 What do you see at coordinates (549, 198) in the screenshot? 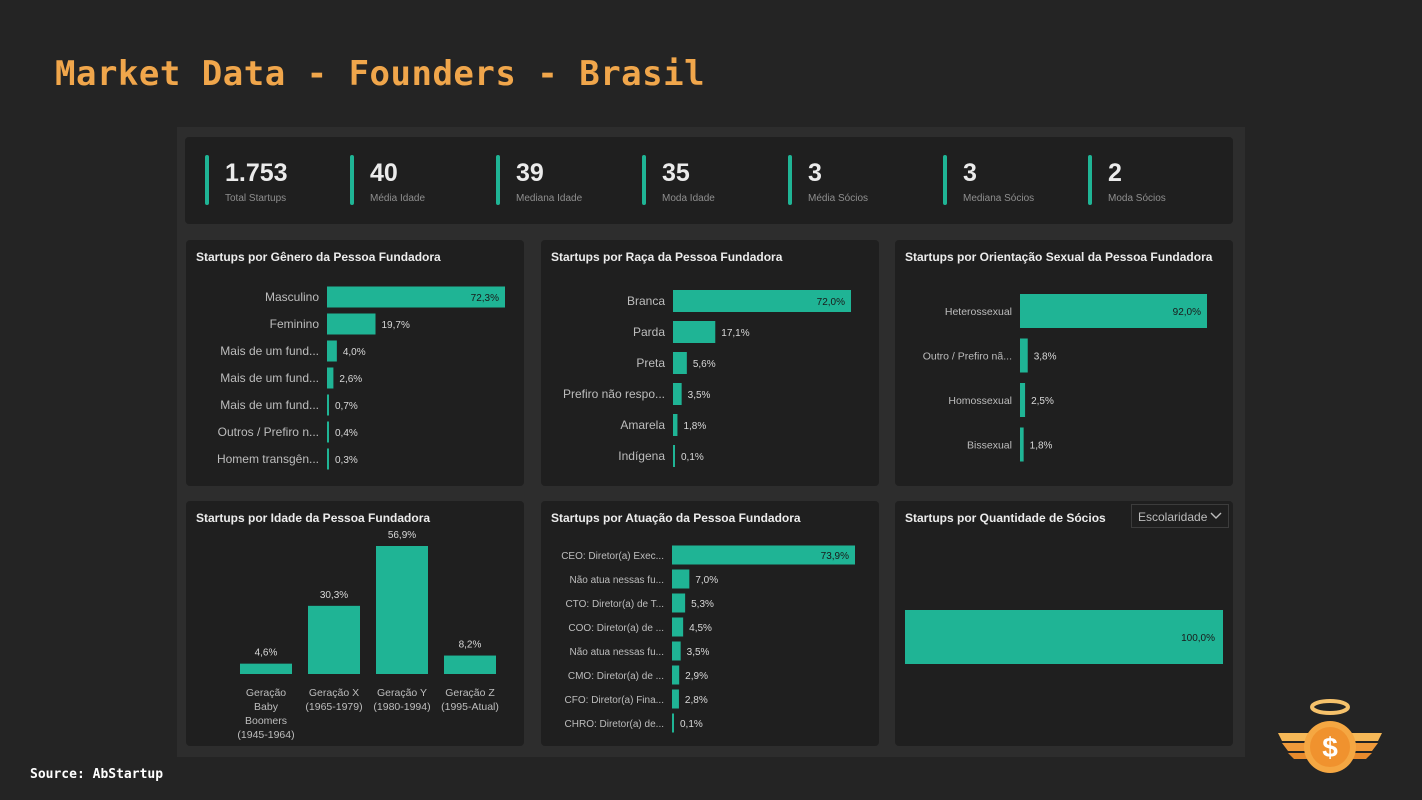
I see `kpi-label: Mediana Idade` at bounding box center [549, 198].